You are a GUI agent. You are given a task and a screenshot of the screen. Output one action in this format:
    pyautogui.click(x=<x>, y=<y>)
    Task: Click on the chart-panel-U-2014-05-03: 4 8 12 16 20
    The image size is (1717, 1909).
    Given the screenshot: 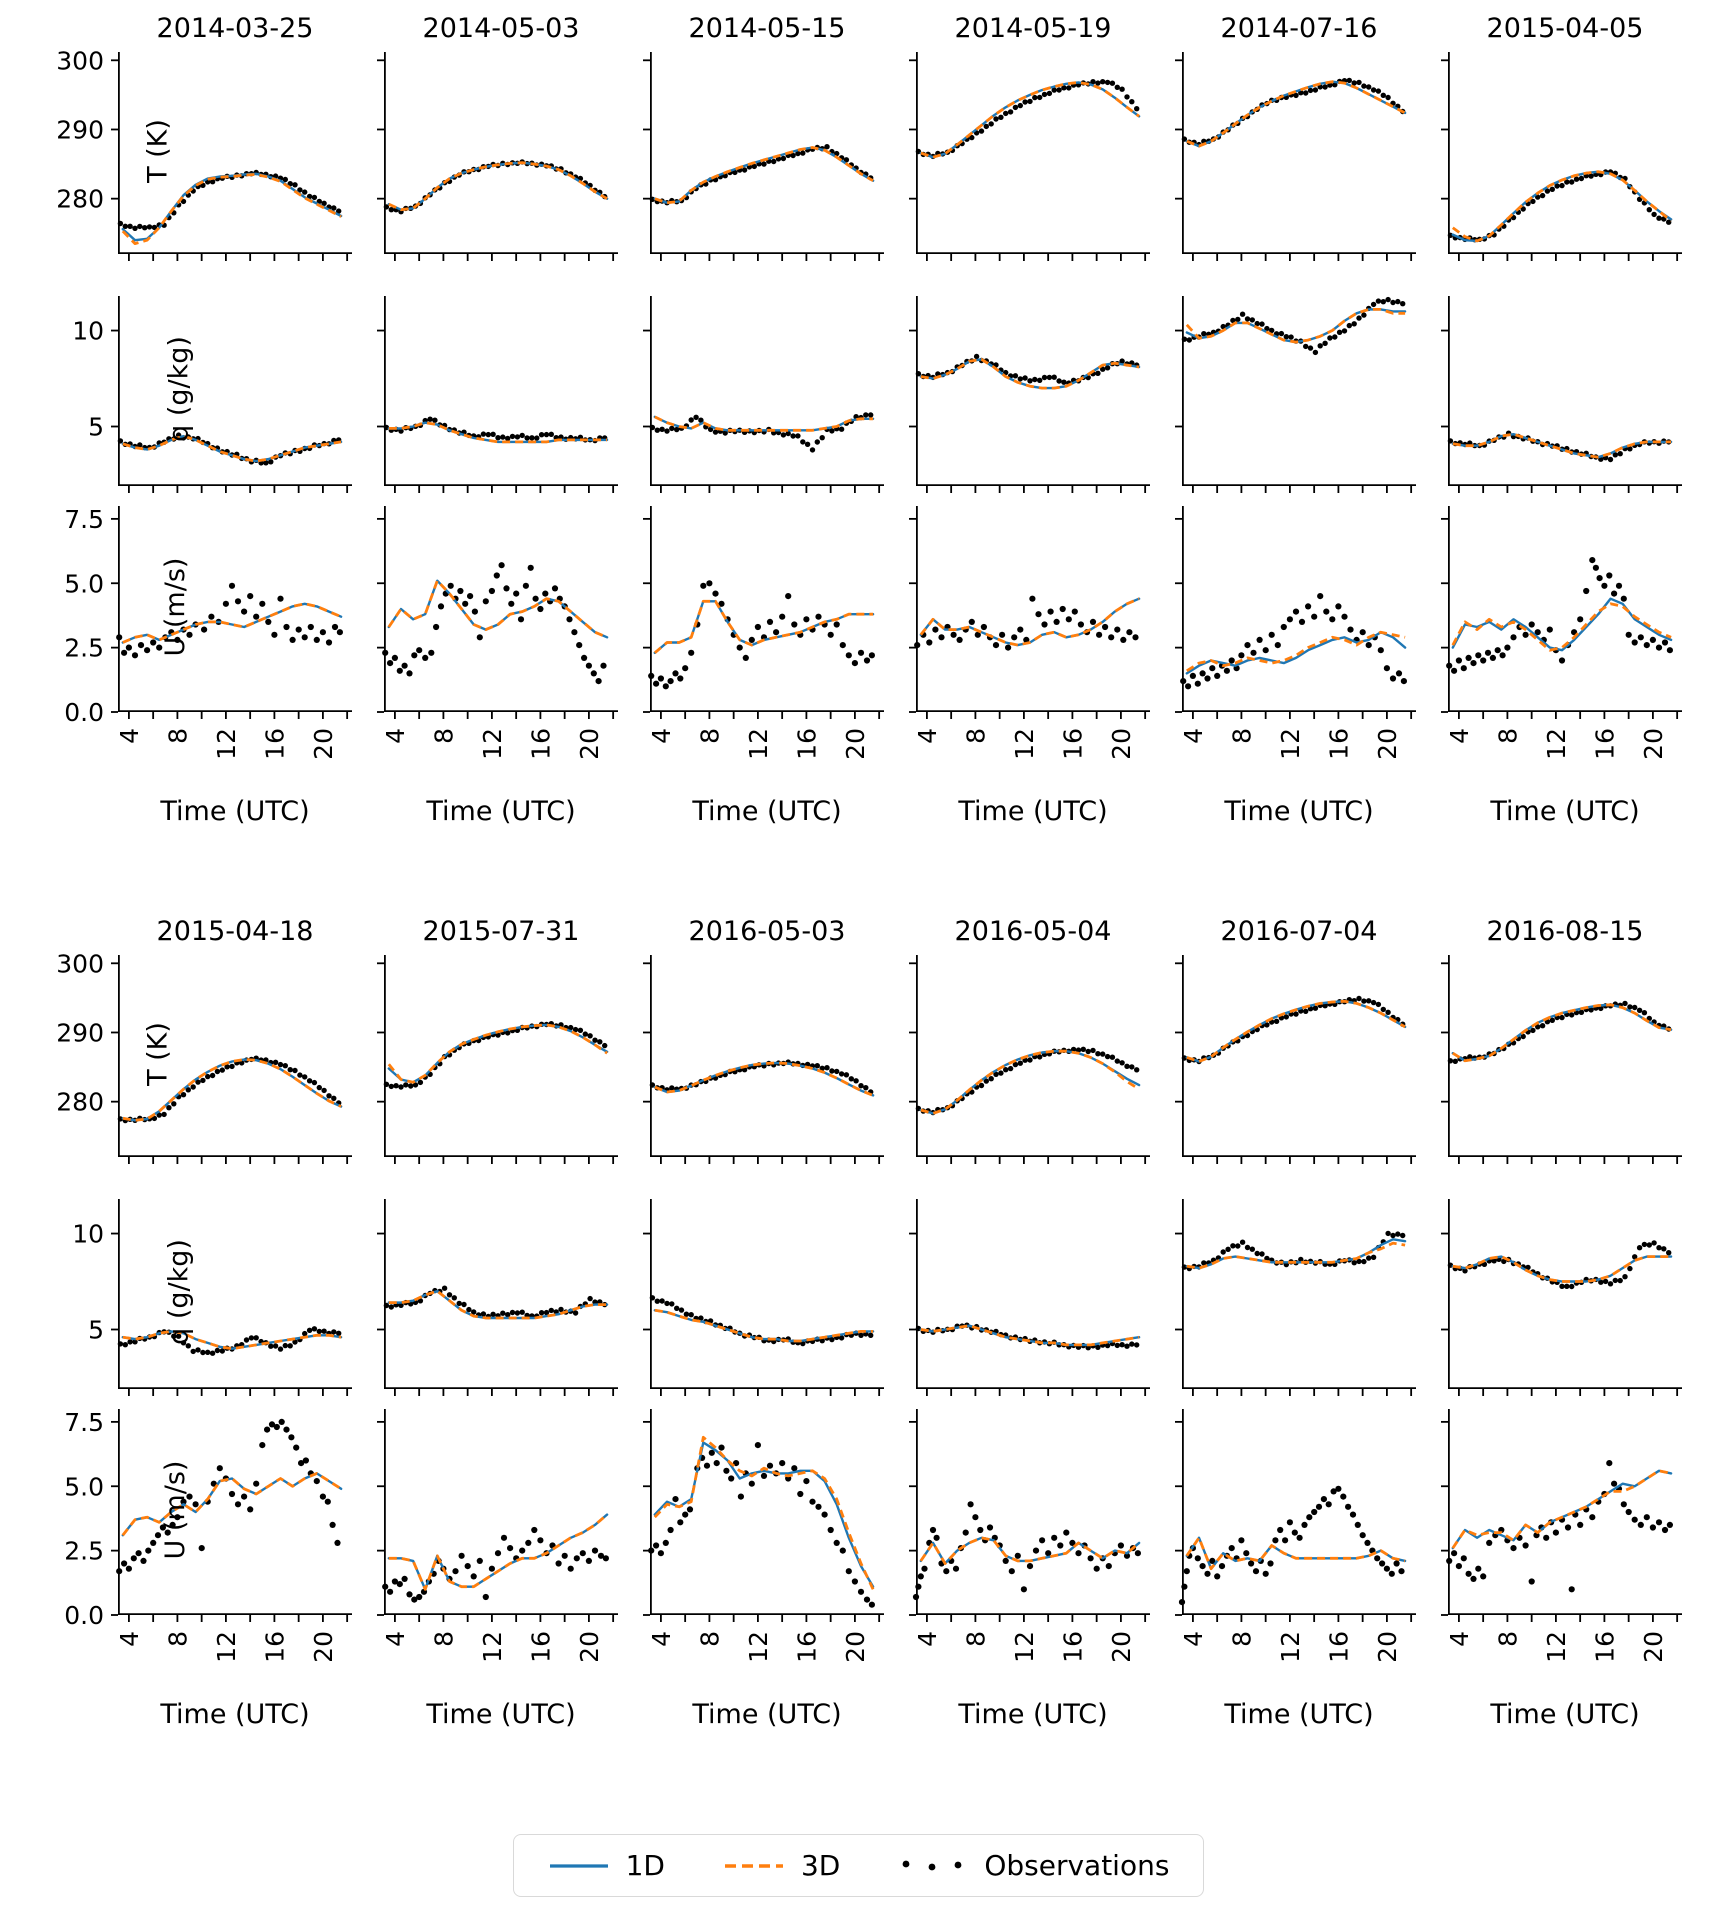 What is the action you would take?
    pyautogui.click(x=497, y=633)
    